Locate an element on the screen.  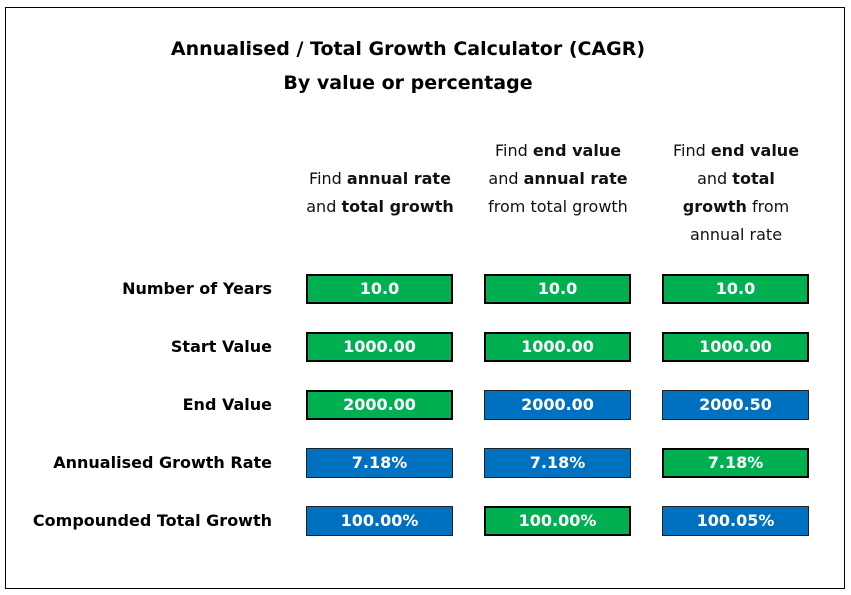
row-label: Compounded Total Growth is located at coordinates (152, 520).